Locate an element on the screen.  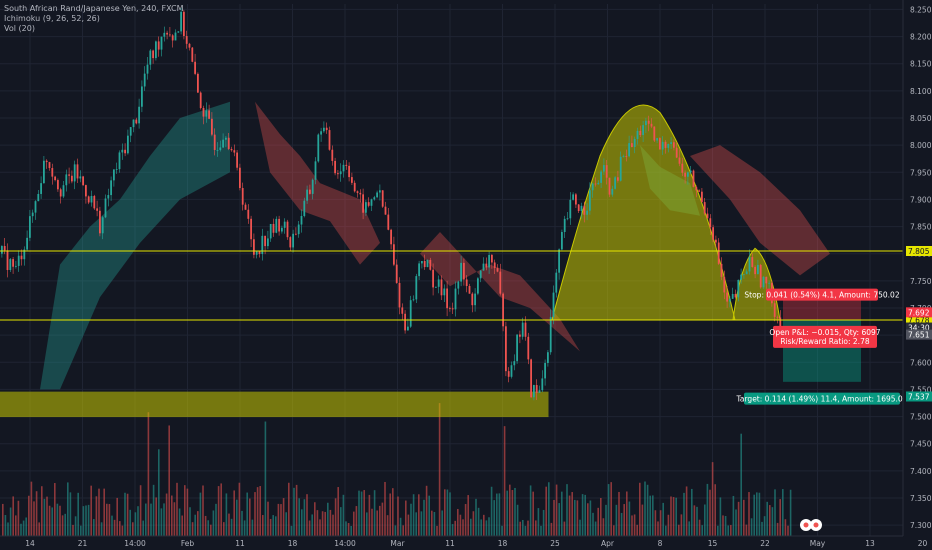
cloud-segment is located at coordinates (135, 245).